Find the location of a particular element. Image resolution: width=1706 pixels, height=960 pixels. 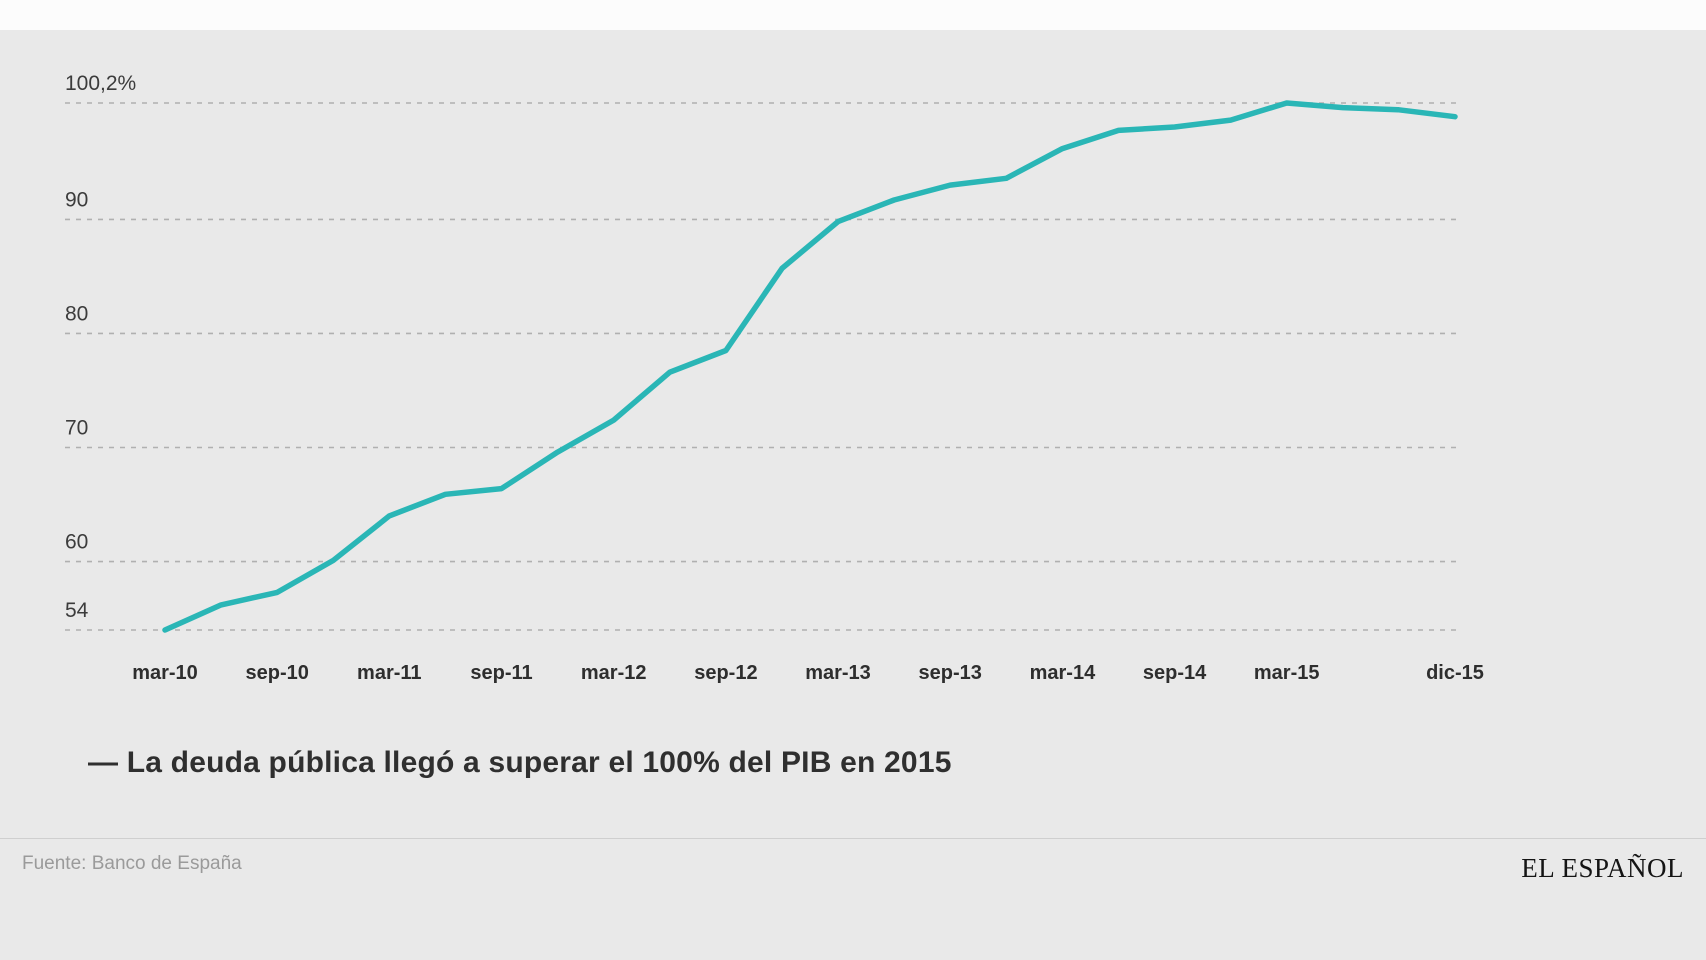

x-axis-label: sep-14 is located at coordinates (1175, 673).